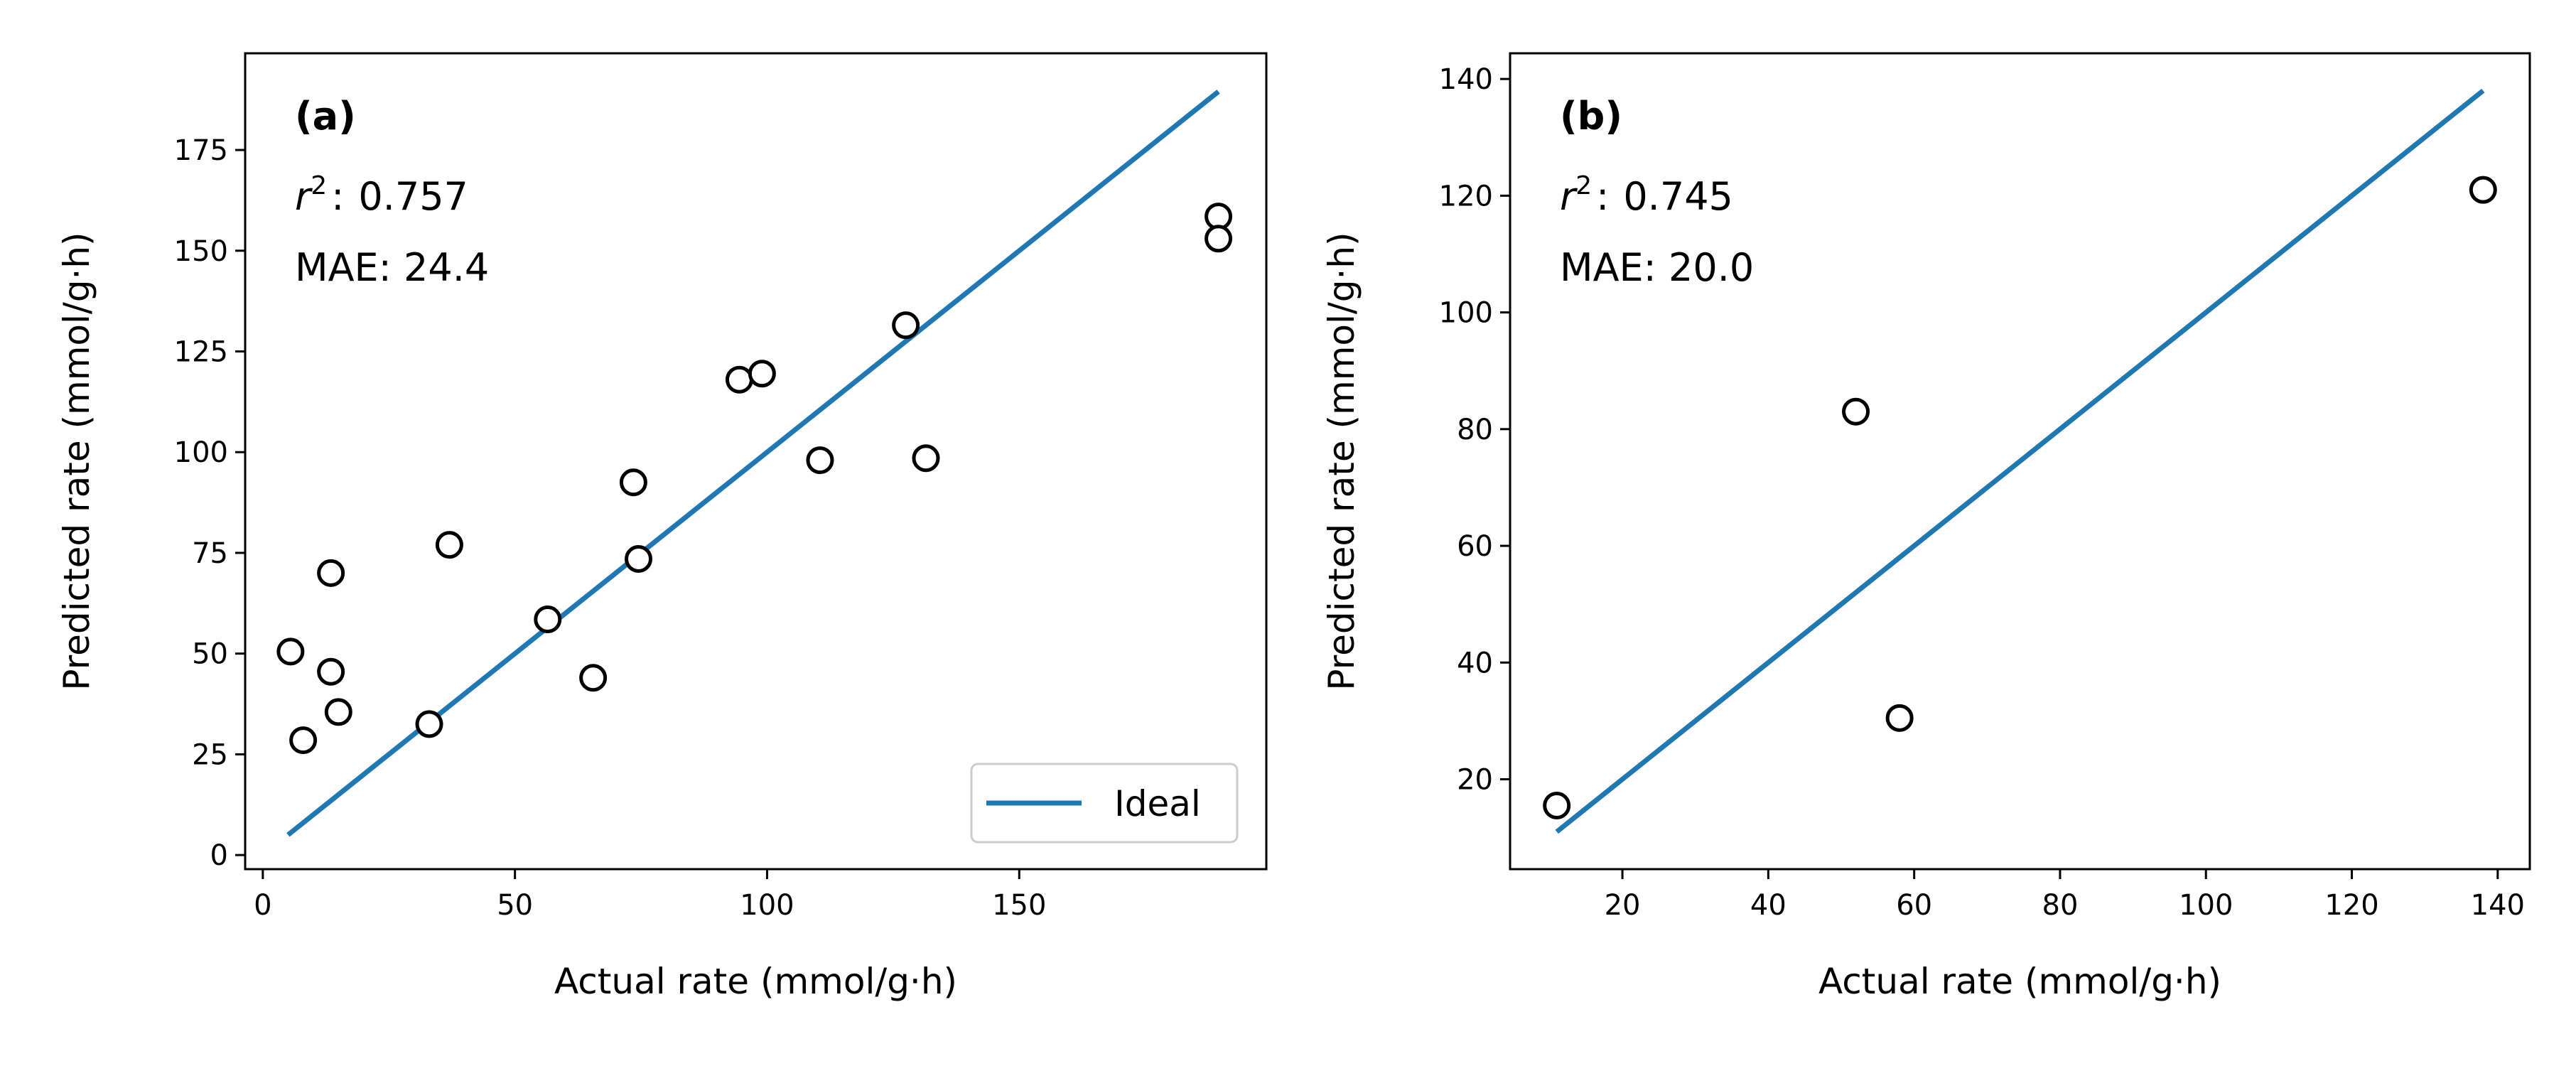 This screenshot has width=2576, height=1066. I want to click on panel-a-r2-annotation: r2:0.757, so click(381, 195).